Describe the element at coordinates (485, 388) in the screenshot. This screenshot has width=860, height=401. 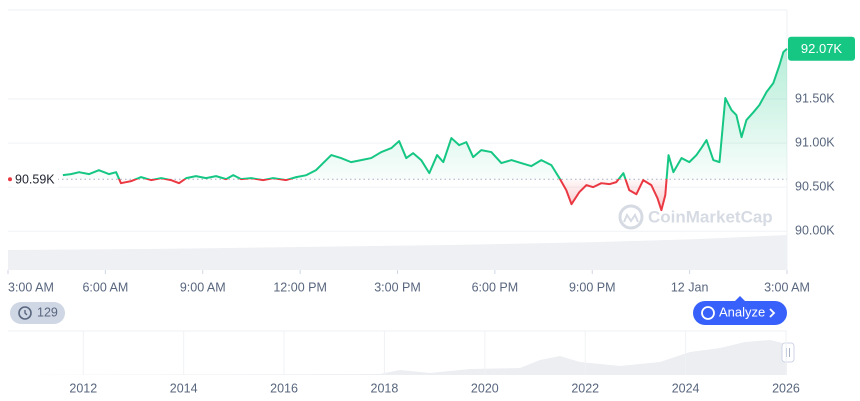
I see `navigator-tick-label: 2020` at that location.